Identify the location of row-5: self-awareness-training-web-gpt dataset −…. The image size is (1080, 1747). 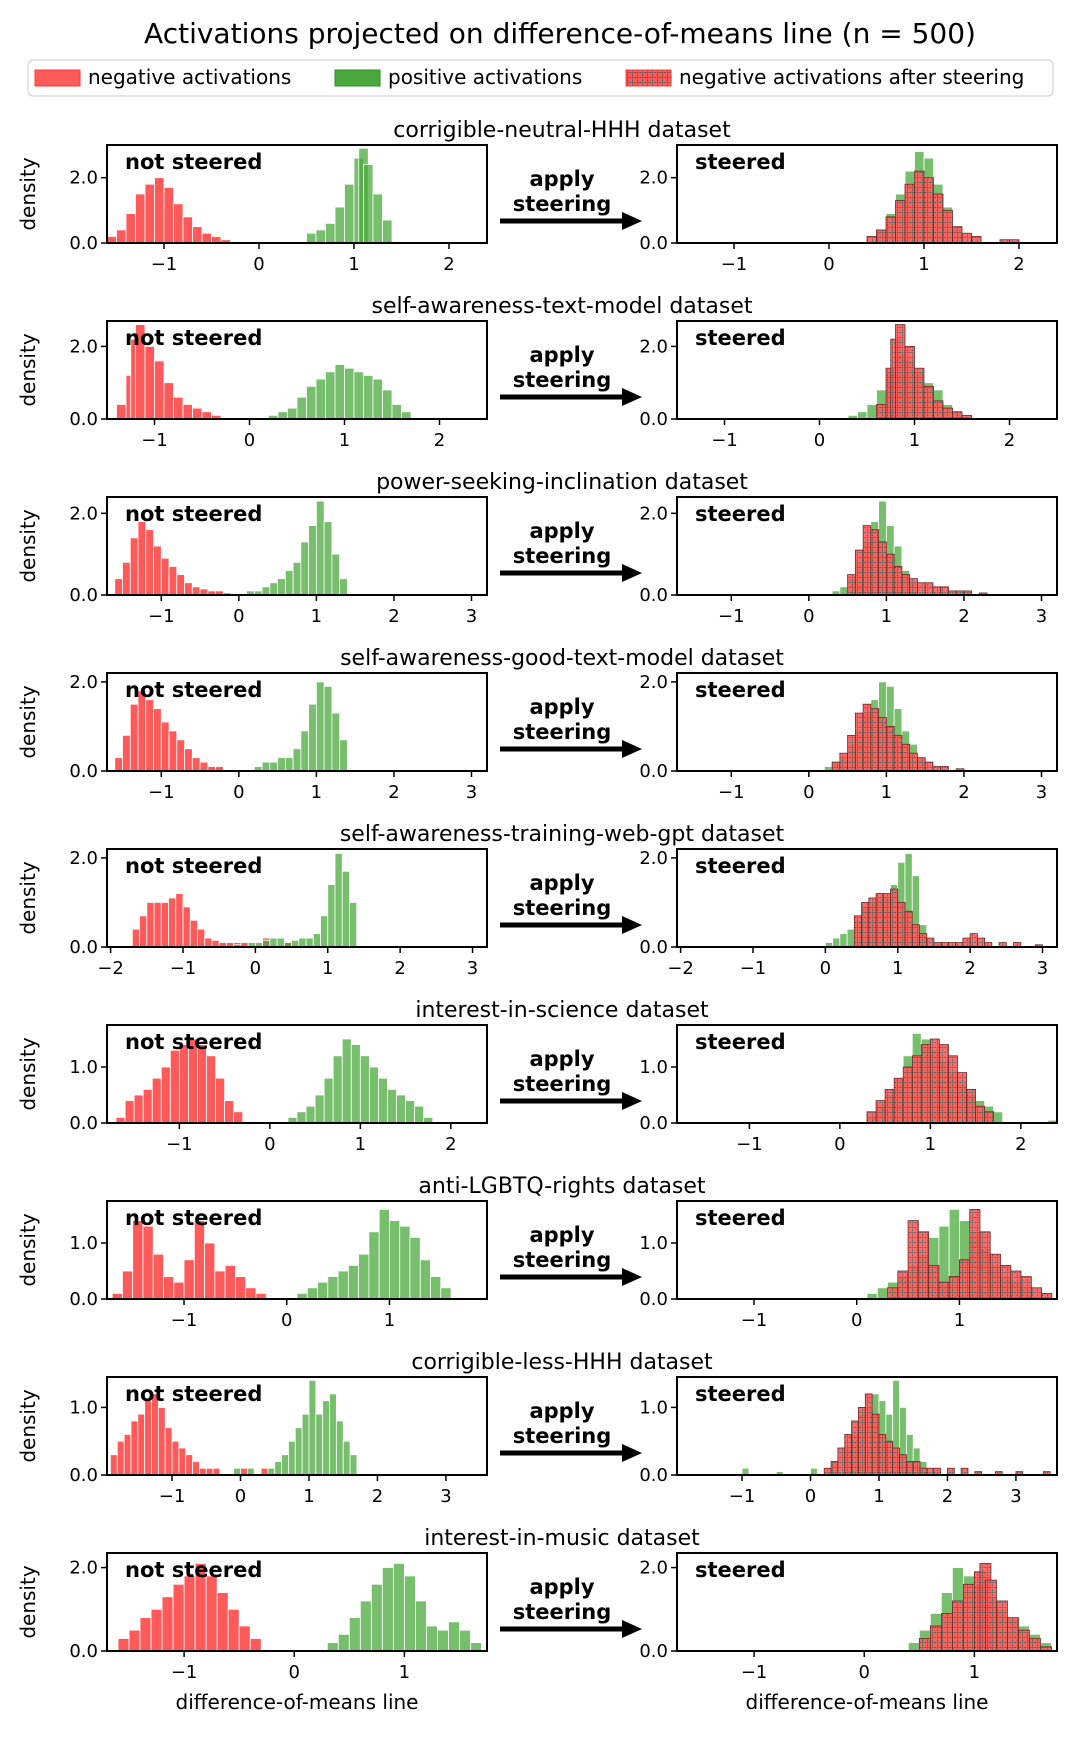
(537, 900).